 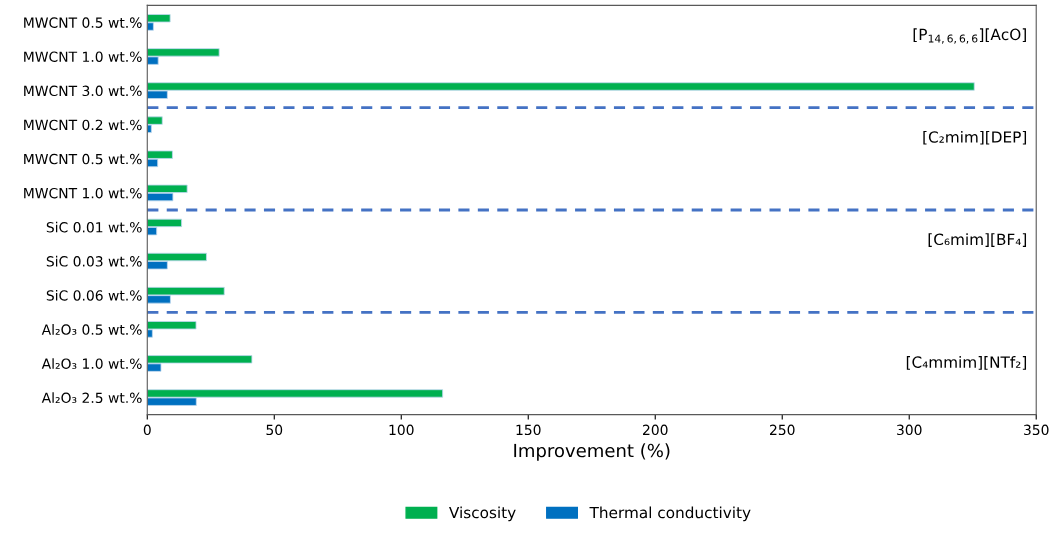 I want to click on legend-label: Viscosity, so click(x=482, y=514).